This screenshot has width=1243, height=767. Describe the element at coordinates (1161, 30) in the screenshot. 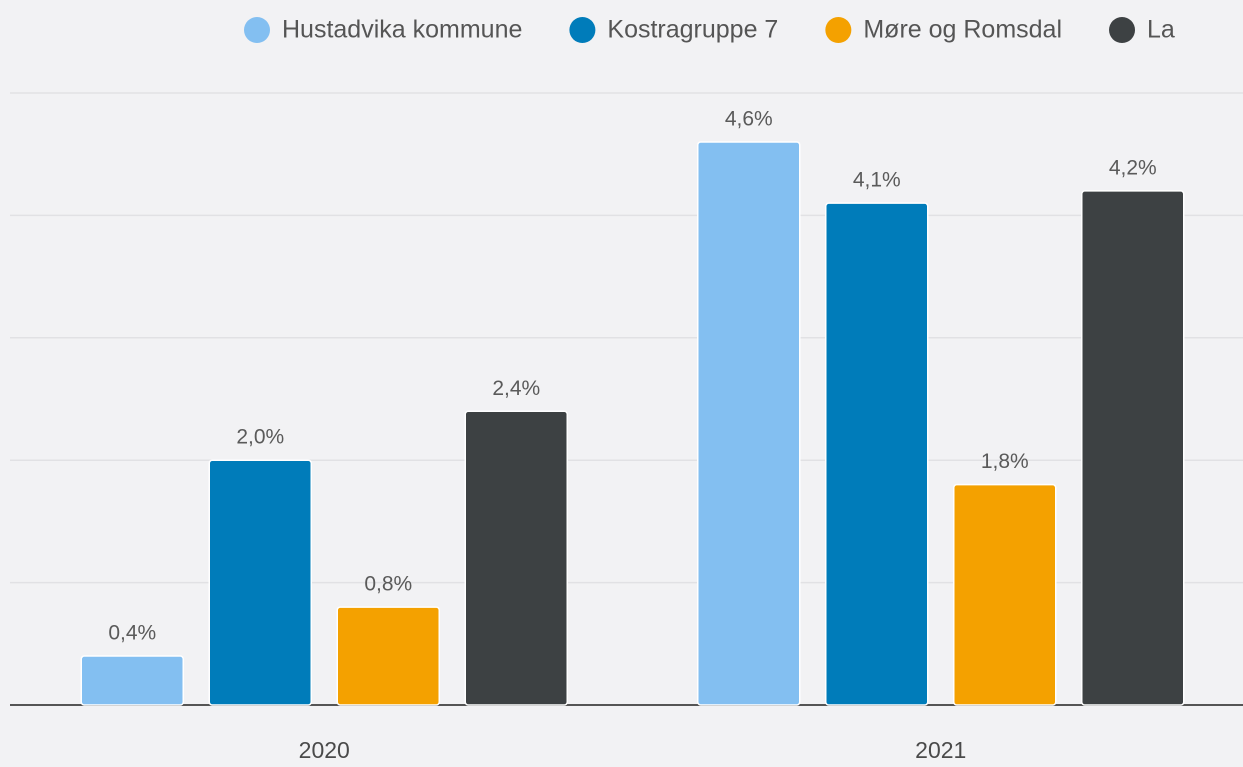

I see `legend-label: La` at that location.